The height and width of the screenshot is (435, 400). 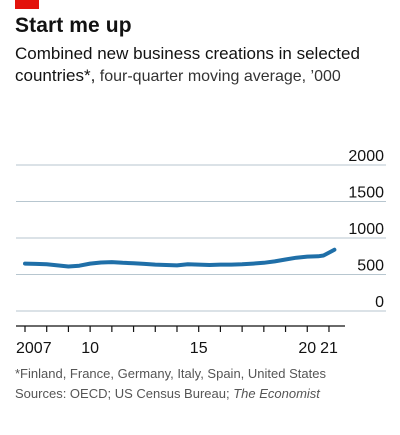 I want to click on y-tick-label: 1500, so click(x=366, y=193).